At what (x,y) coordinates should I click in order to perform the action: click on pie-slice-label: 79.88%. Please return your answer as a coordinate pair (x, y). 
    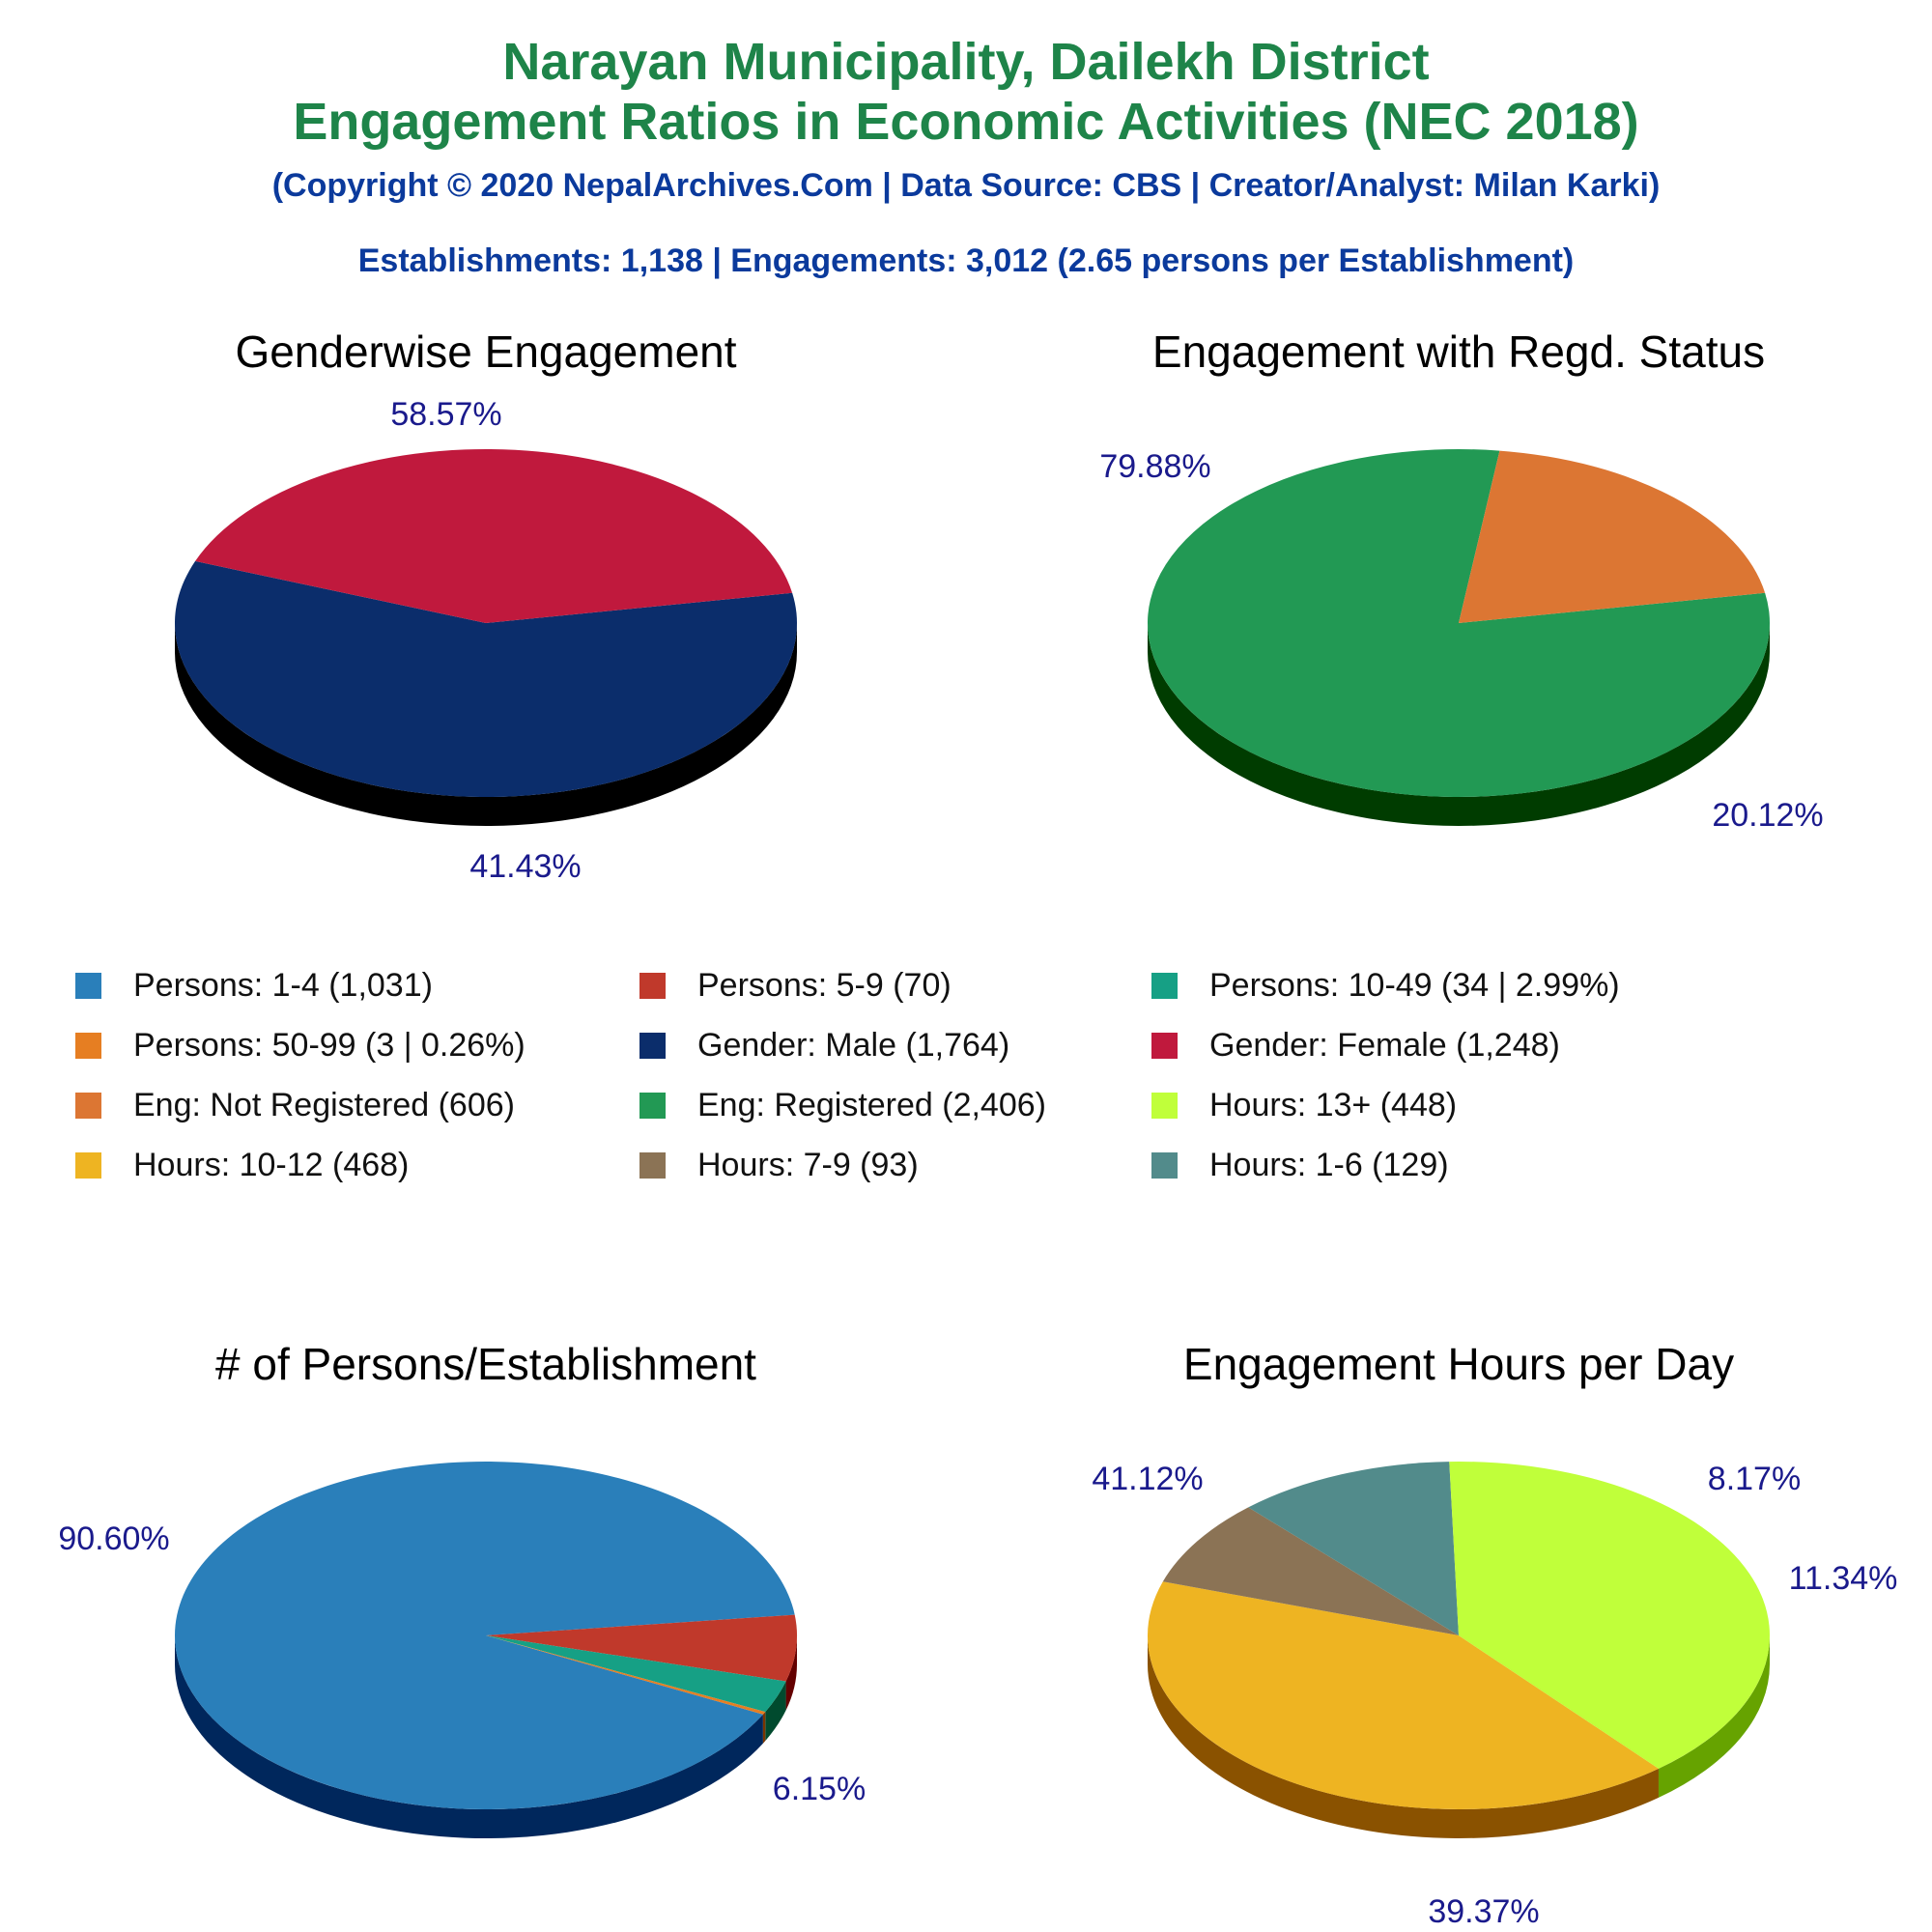
    Looking at the image, I should click on (1154, 466).